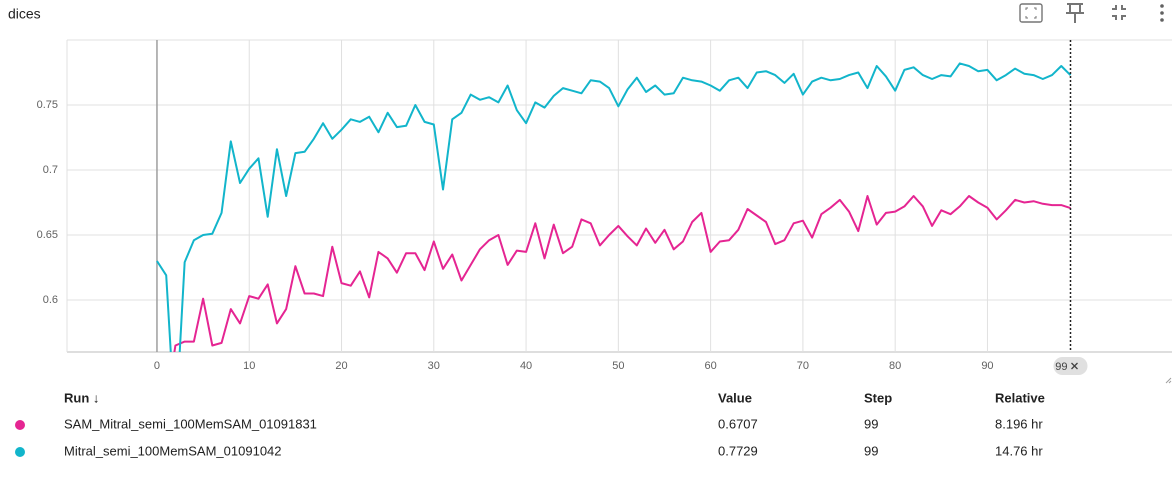 This screenshot has width=1175, height=477. Describe the element at coordinates (1074, 366) in the screenshot. I see `cursor-close-icon` at that location.